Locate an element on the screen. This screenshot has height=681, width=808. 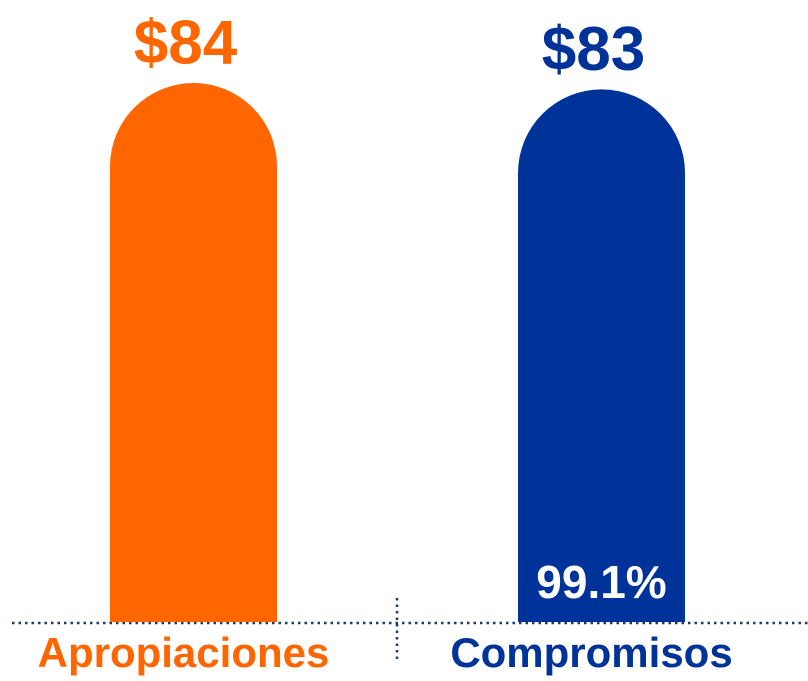
value-label: $83 is located at coordinates (593, 49).